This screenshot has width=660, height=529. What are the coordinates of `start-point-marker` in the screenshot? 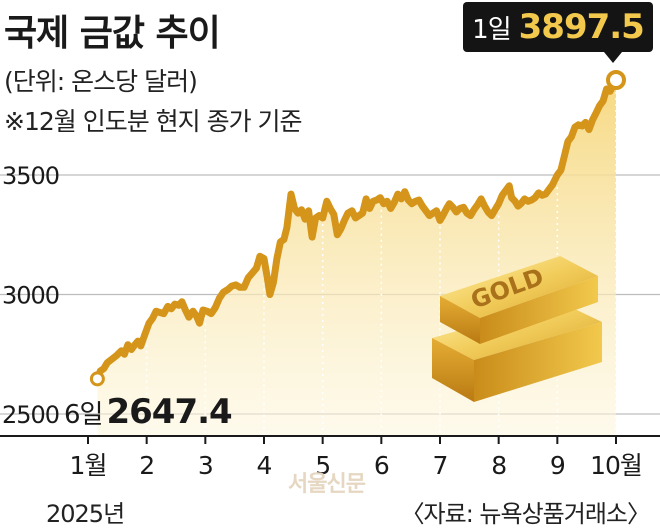 It's located at (97, 379).